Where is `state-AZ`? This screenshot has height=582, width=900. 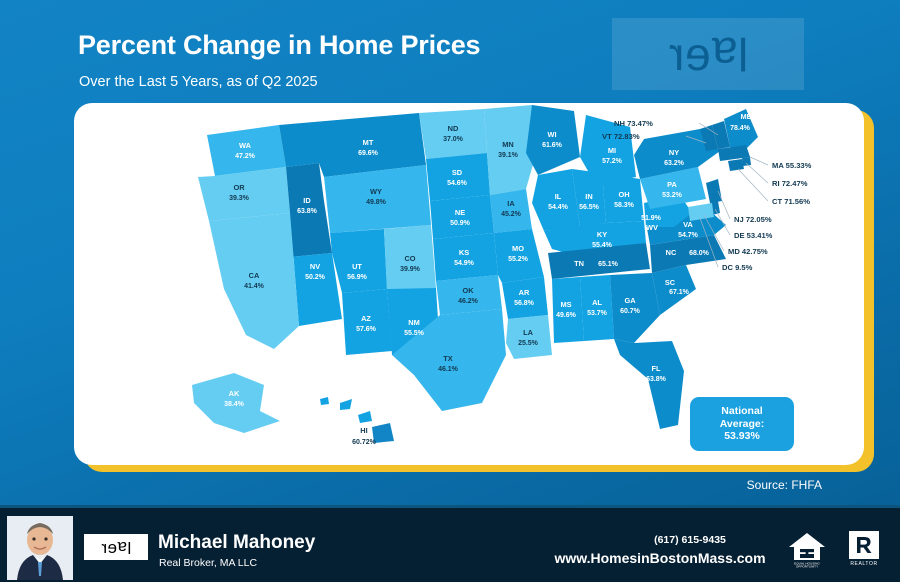 state-AZ is located at coordinates (367, 322).